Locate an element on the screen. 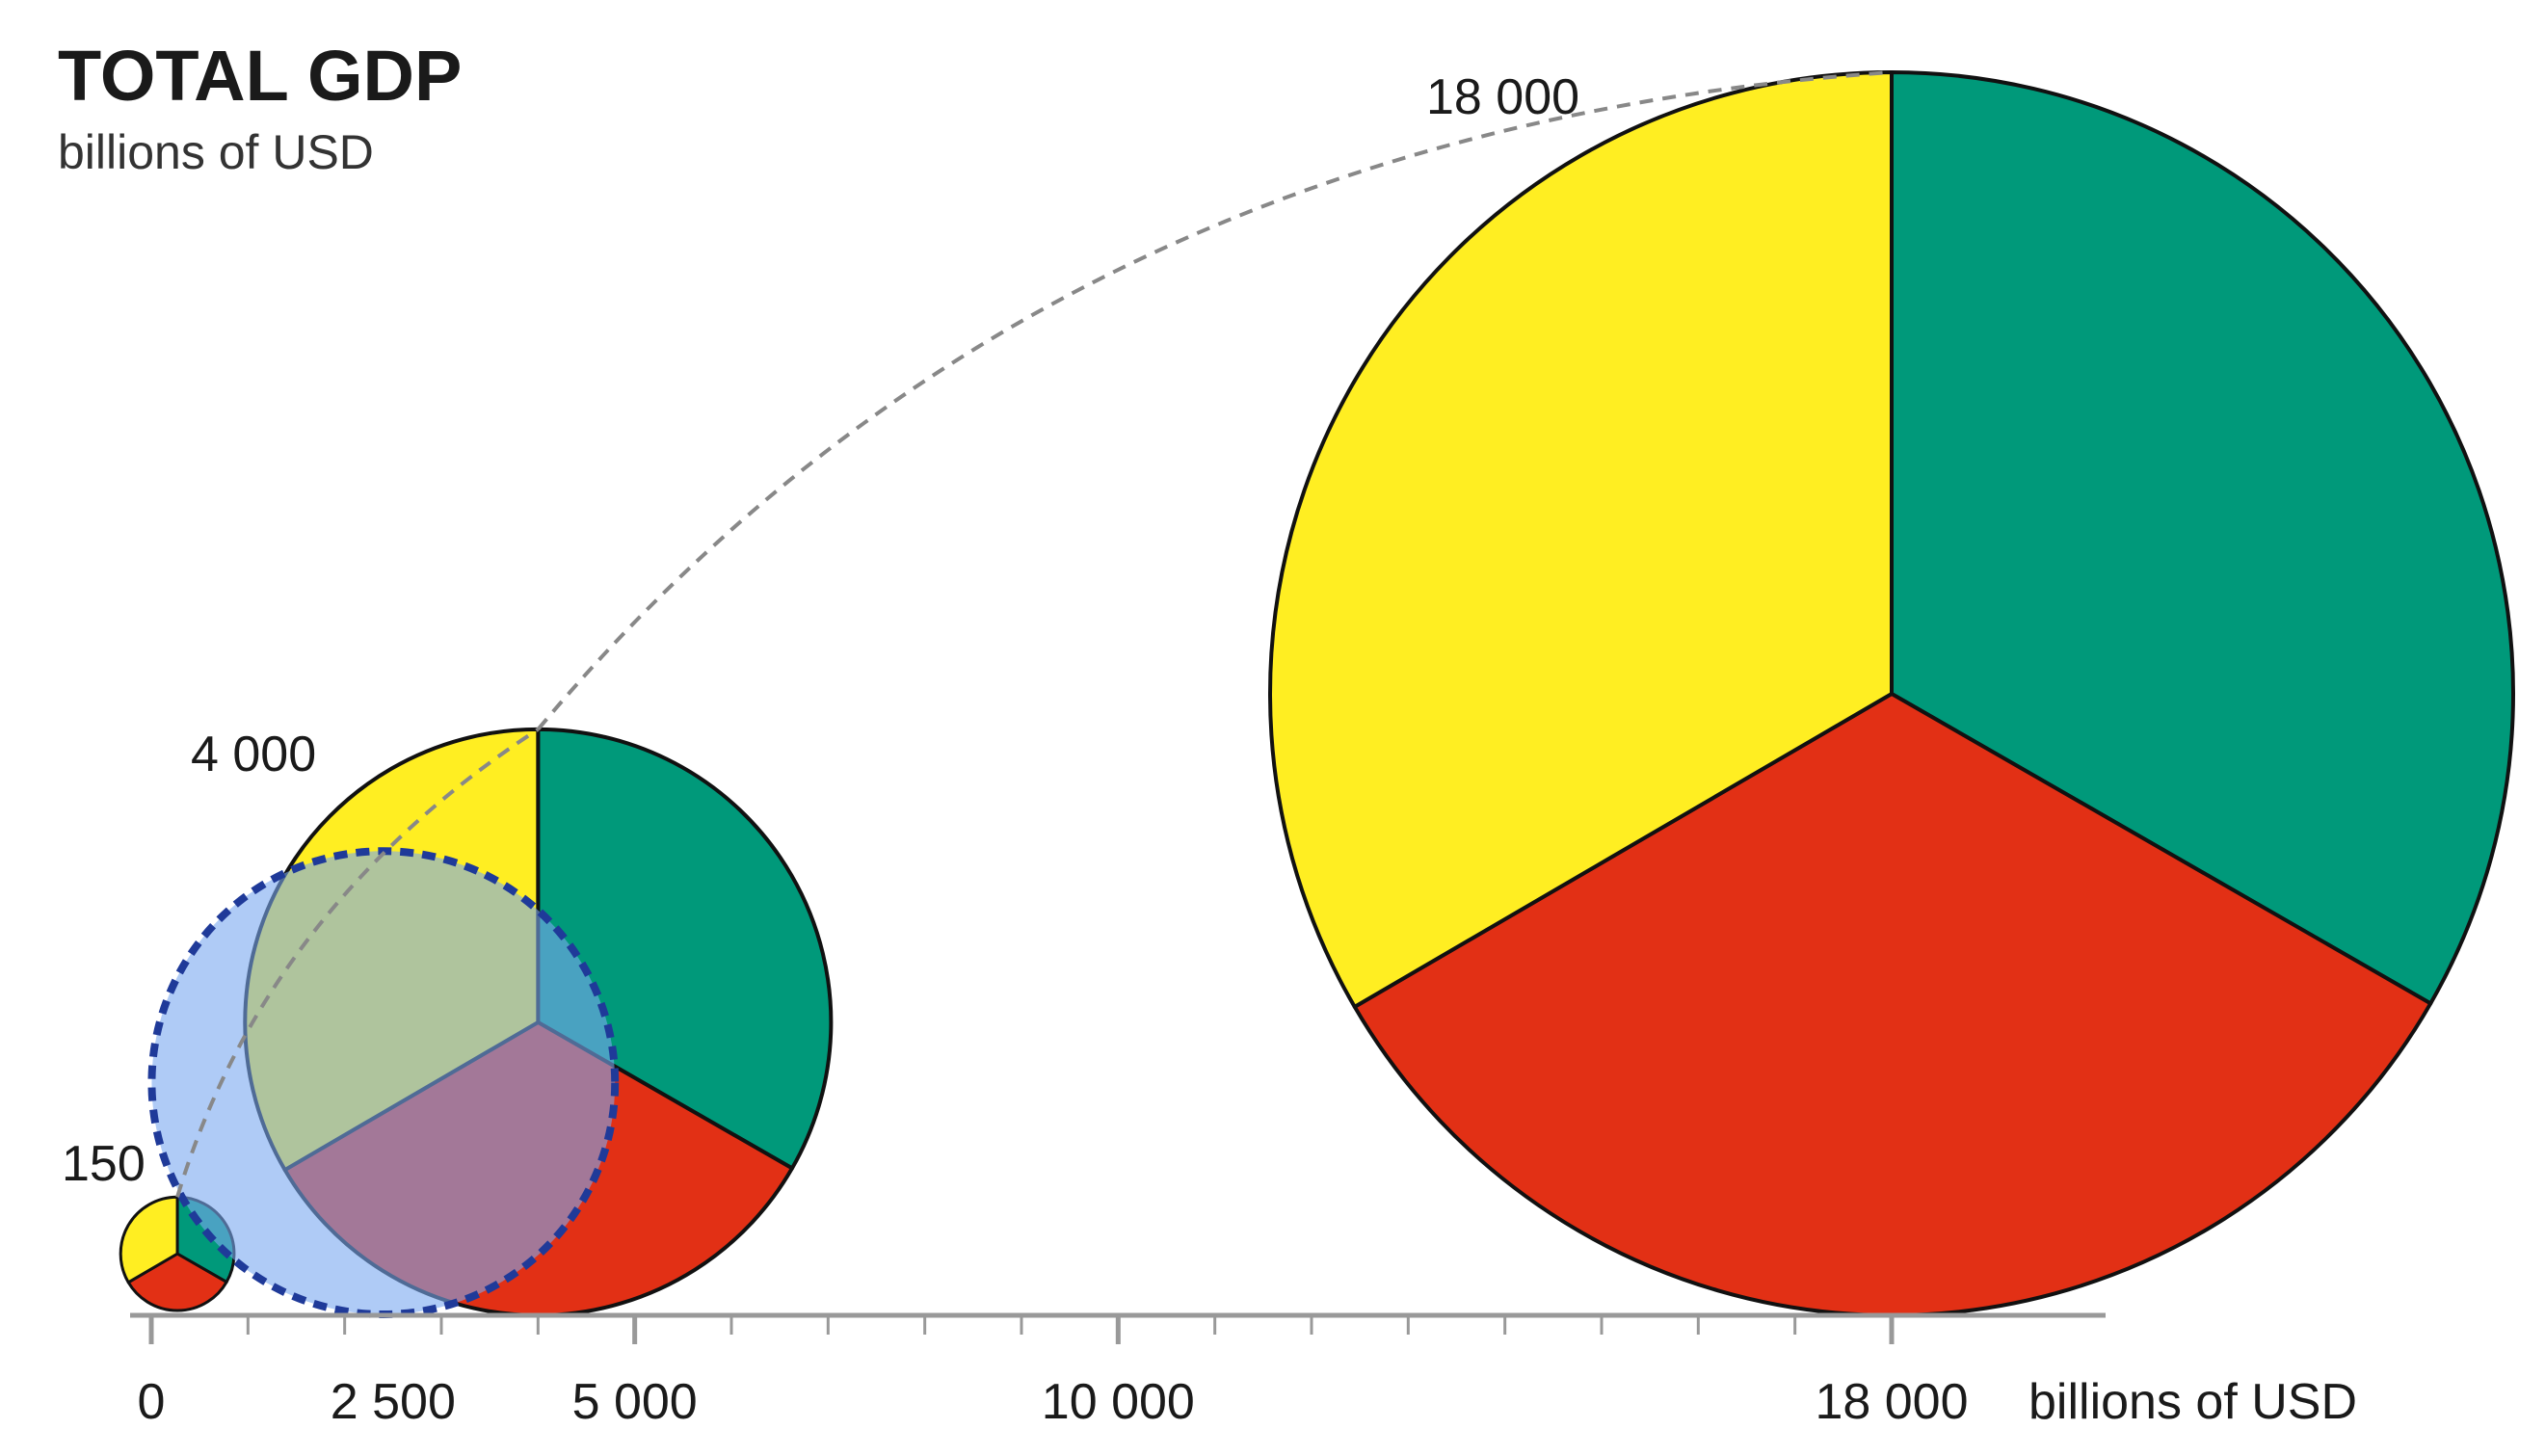  pie-slice-red is located at coordinates (177, 1282).